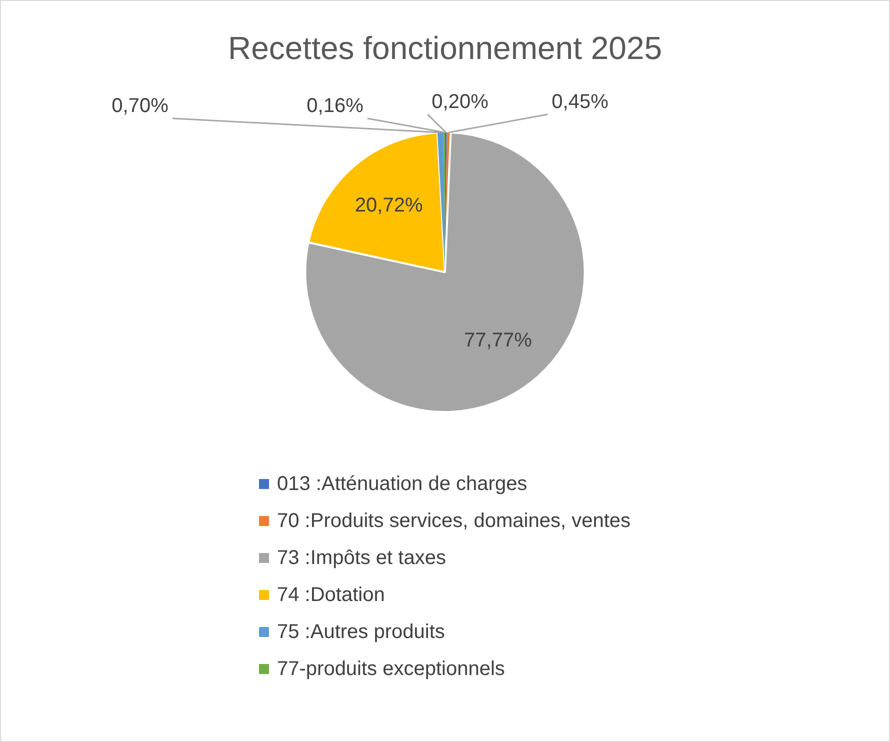 The width and height of the screenshot is (890, 742). I want to click on chart-title: Recettes fonctionnement 2025, so click(445, 48).